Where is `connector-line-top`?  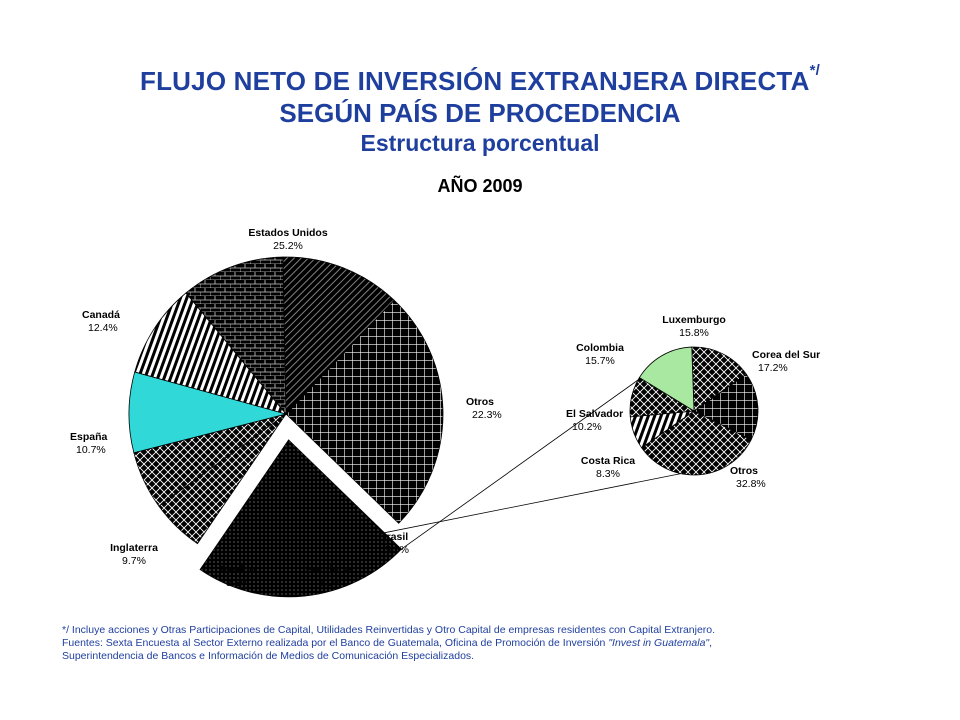
connector-line-top is located at coordinates (541, 449).